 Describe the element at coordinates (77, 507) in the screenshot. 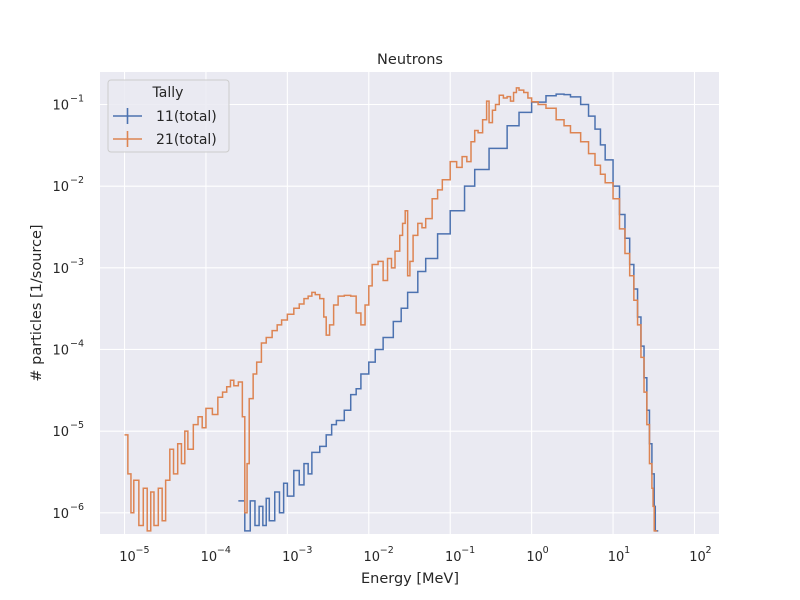

I see `y-tick-exponent: −6` at that location.